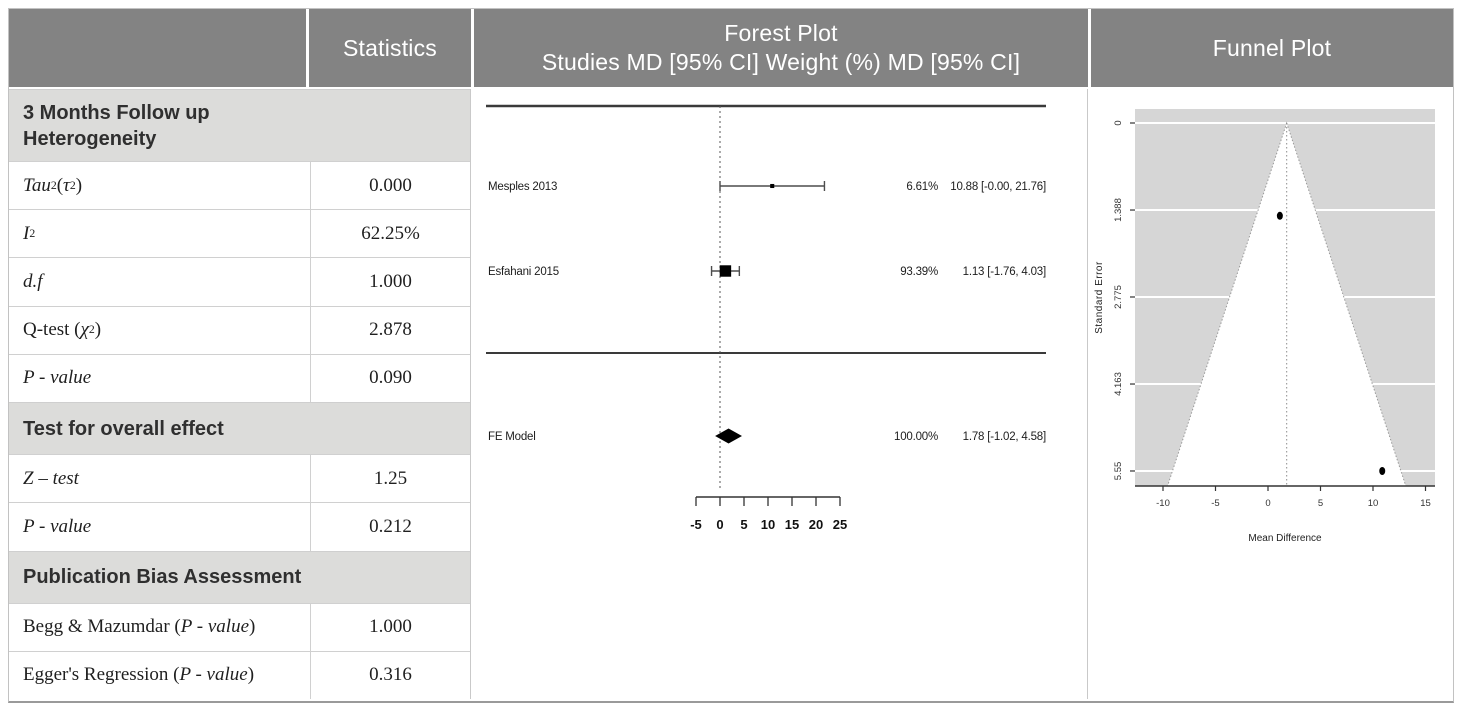 This screenshot has height=710, width=1460. I want to click on funnel-y-tick-label: 4.163, so click(1118, 384).